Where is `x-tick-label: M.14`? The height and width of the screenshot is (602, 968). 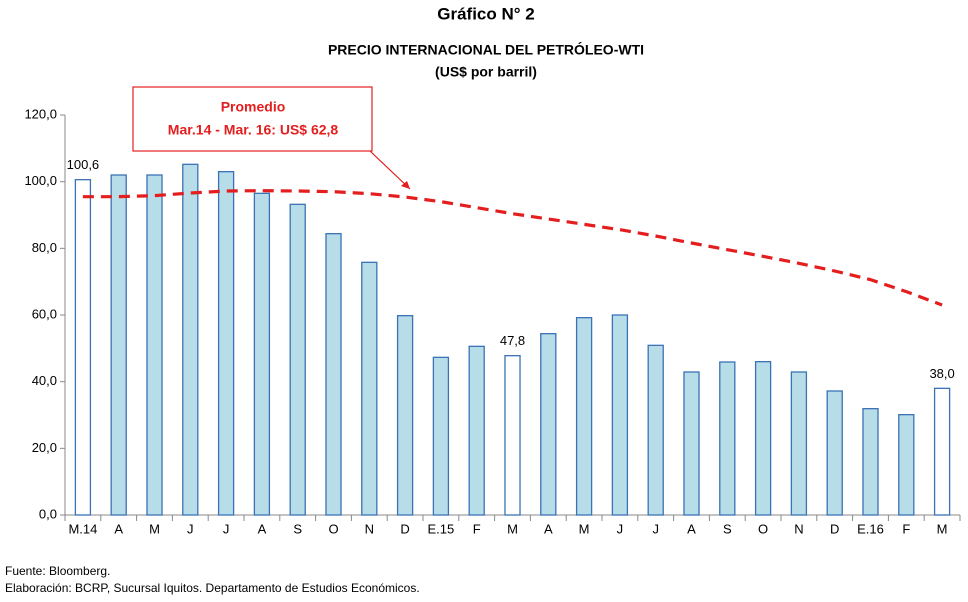 x-tick-label: M.14 is located at coordinates (82, 528).